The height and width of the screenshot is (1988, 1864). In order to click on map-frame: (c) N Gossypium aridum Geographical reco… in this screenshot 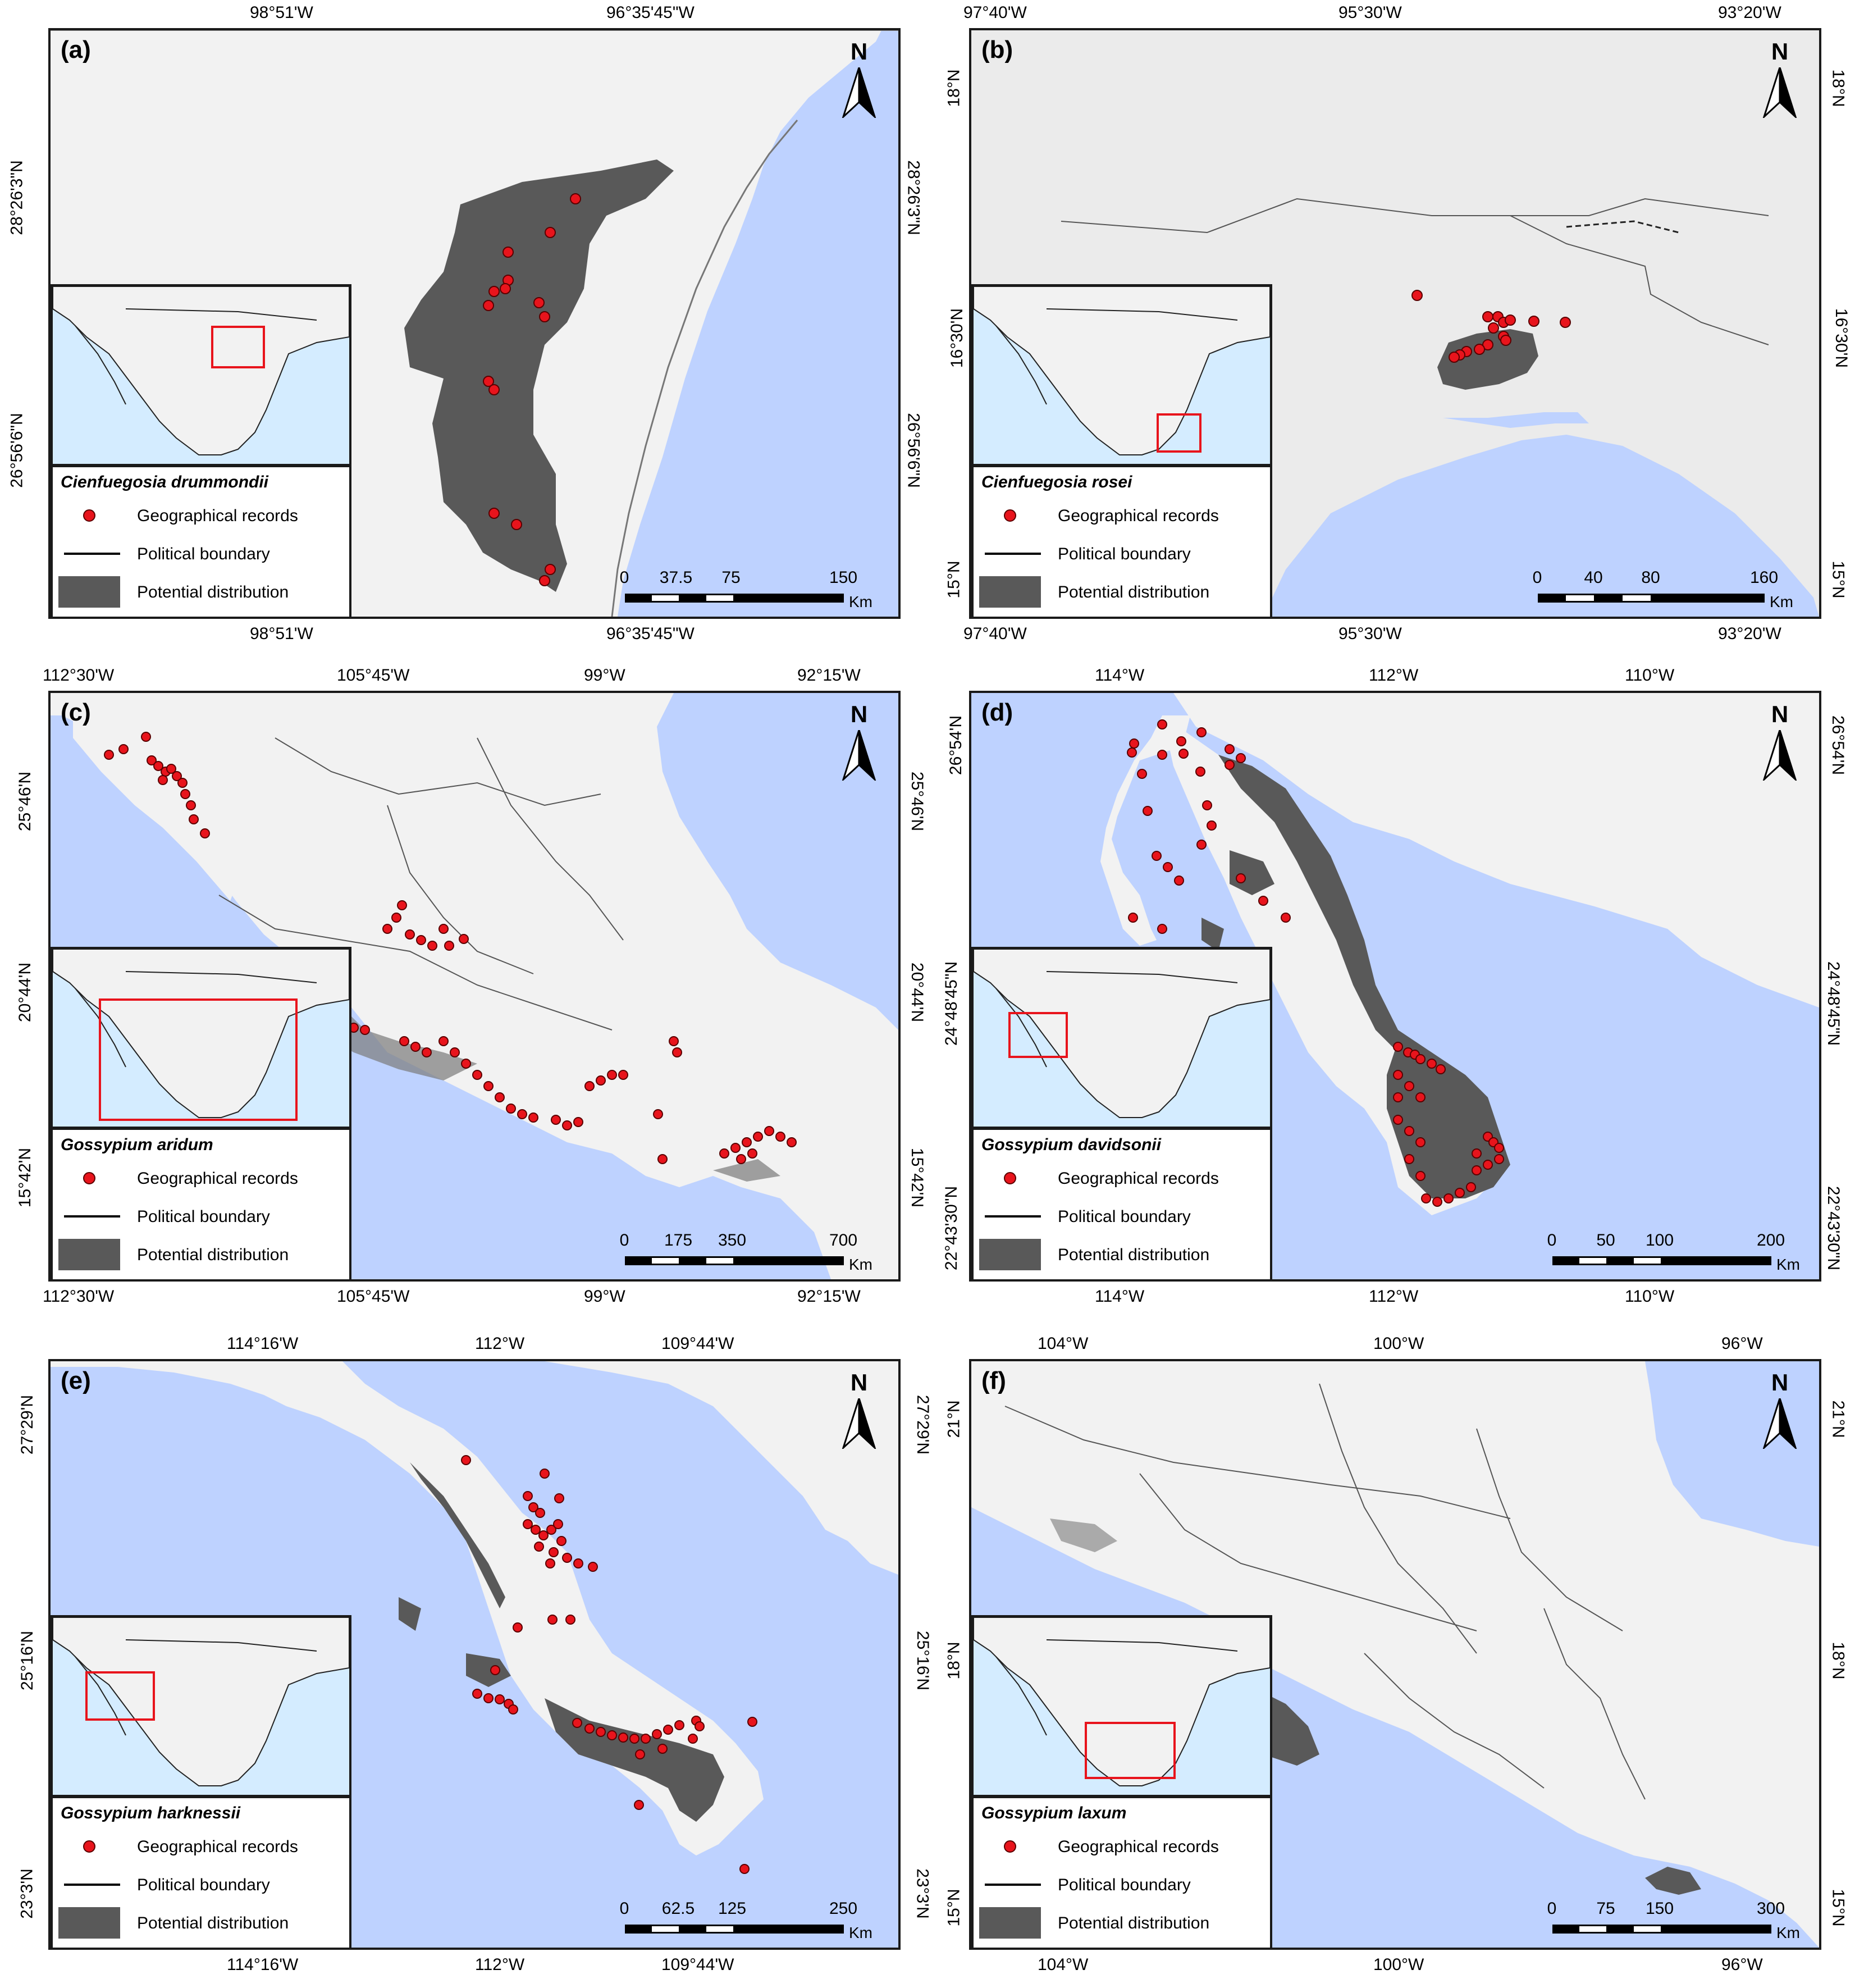, I will do `click(474, 986)`.